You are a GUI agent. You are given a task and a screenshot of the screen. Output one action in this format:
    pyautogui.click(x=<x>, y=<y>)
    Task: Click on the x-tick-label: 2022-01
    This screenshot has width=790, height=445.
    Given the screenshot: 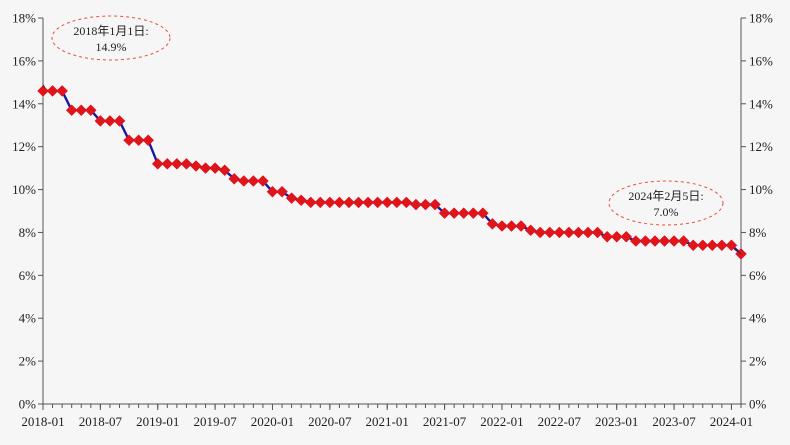 What is the action you would take?
    pyautogui.click(x=501, y=421)
    